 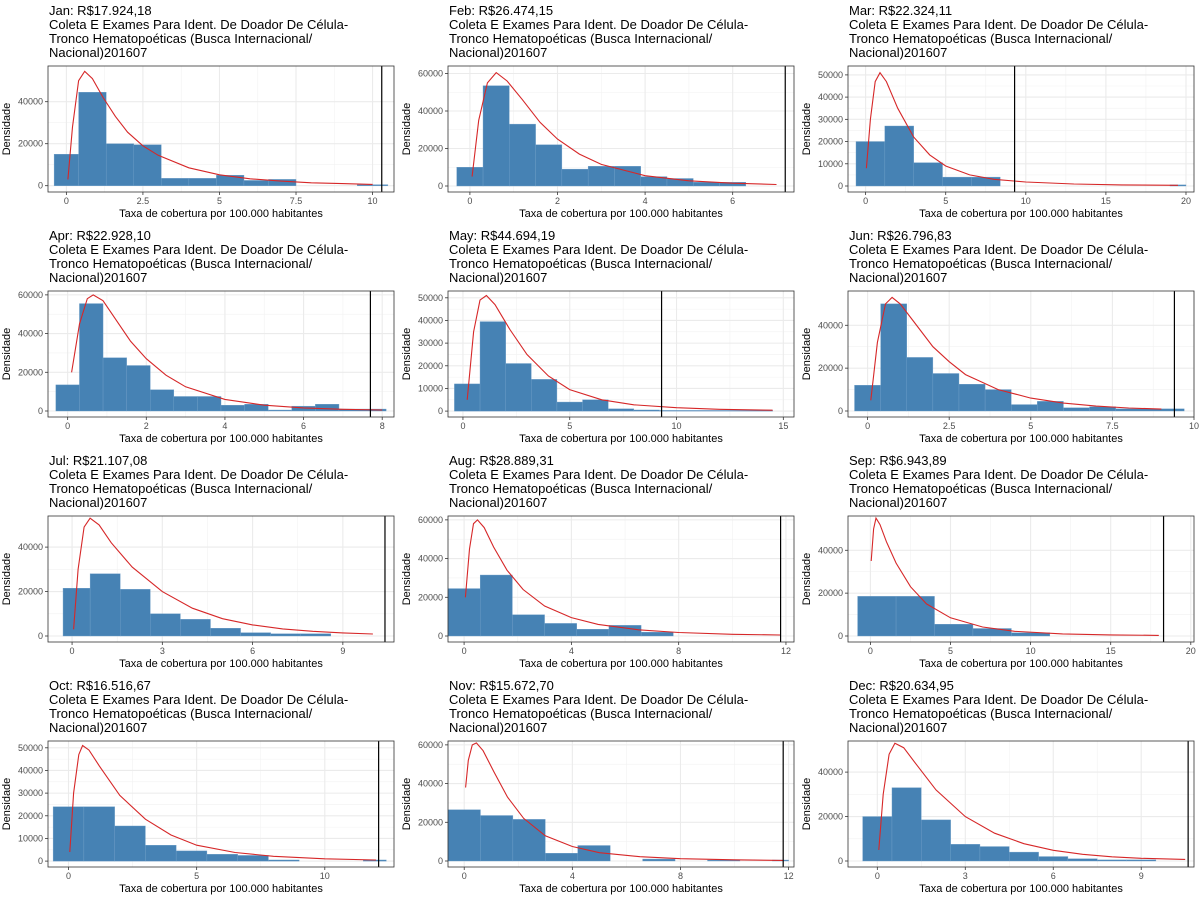 I want to click on facet-title: Jul: R$21.107,08, so click(x=98, y=460).